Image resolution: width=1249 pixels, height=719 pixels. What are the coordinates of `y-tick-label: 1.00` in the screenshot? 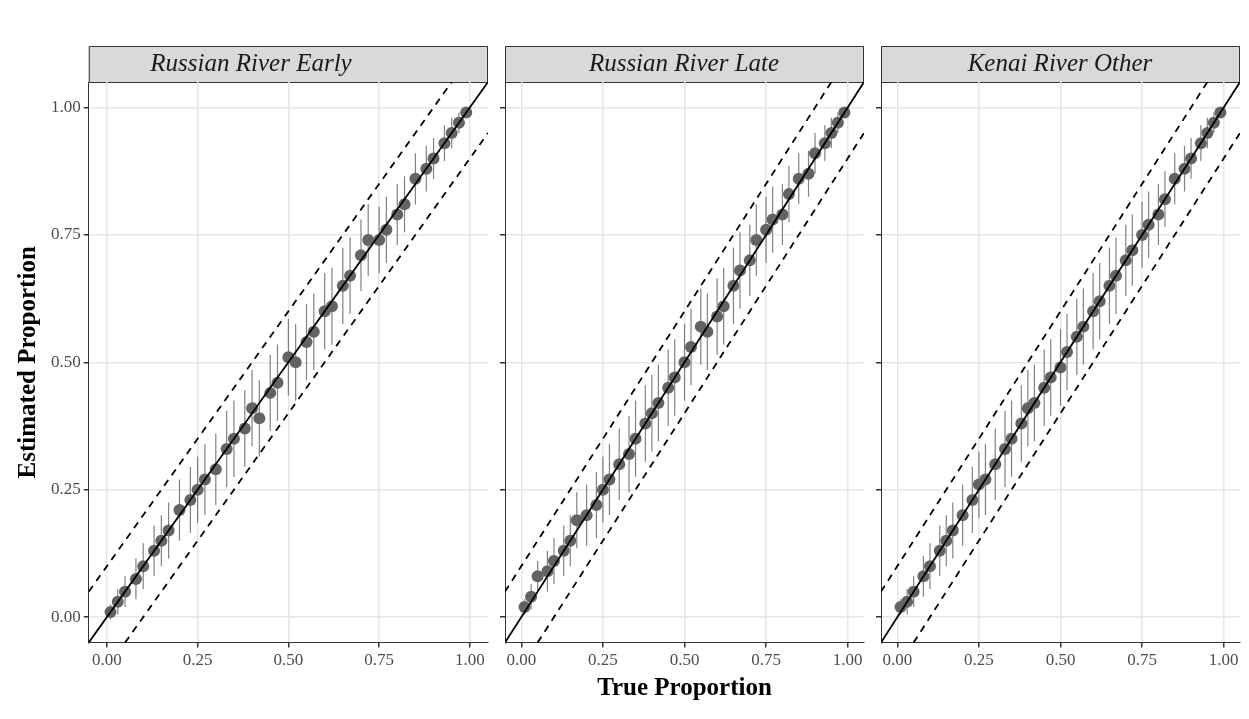 It's located at (66, 106).